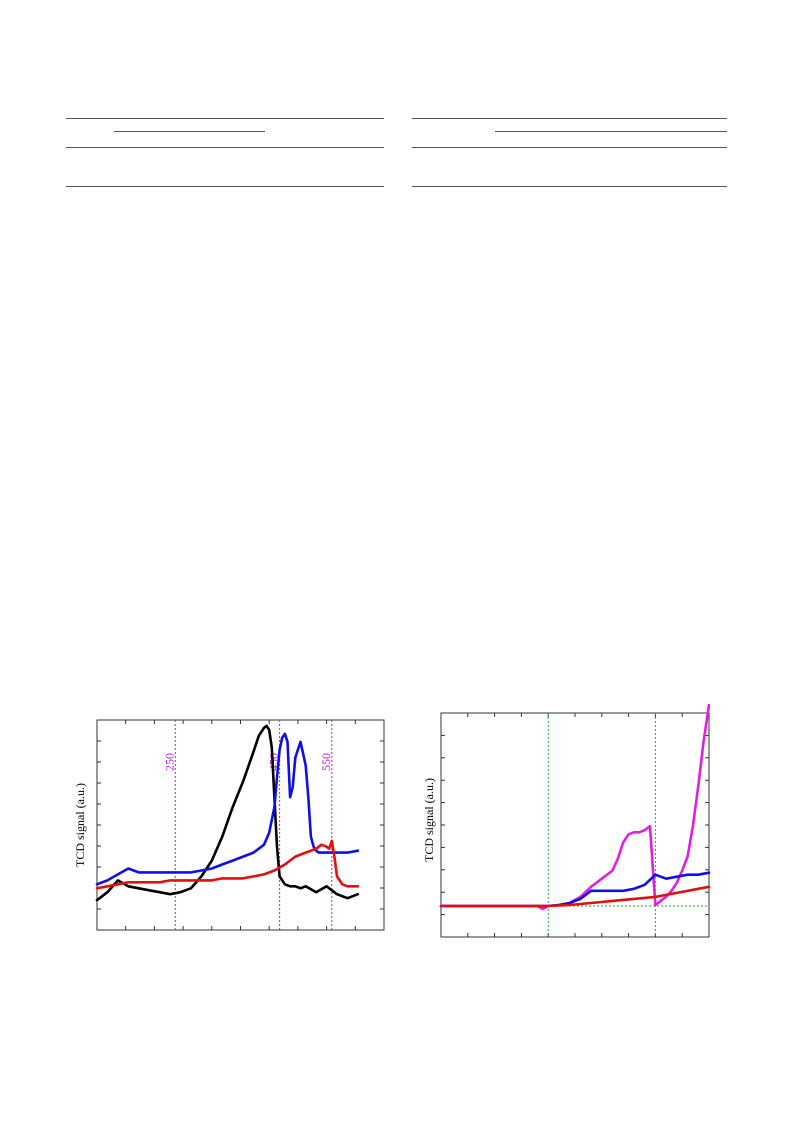 This screenshot has width=793, height=1123. I want to click on table-right-header-rule, so click(611, 131).